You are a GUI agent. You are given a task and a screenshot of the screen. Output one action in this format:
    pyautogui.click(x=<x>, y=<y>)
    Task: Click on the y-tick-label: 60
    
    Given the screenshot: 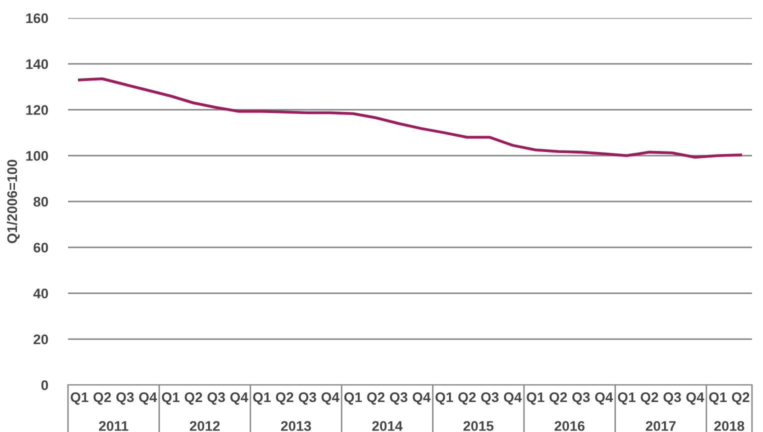 What is the action you would take?
    pyautogui.click(x=41, y=247)
    